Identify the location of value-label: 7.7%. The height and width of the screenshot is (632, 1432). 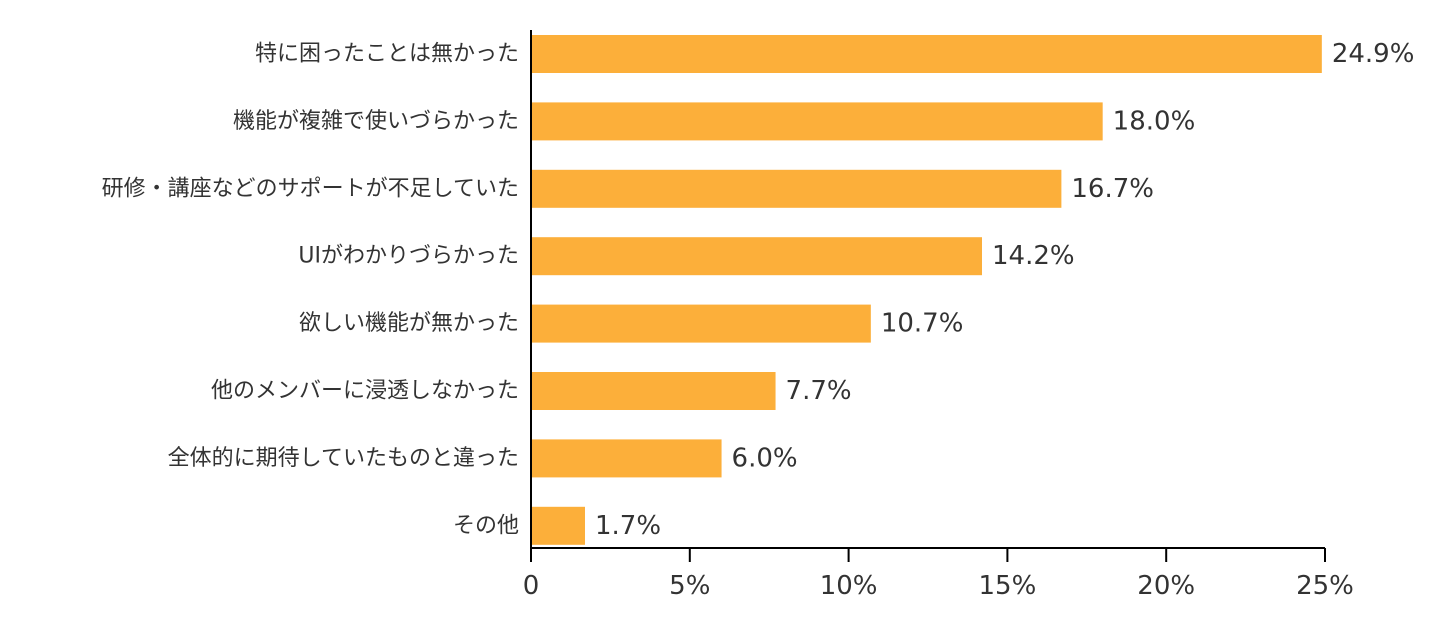
(819, 391).